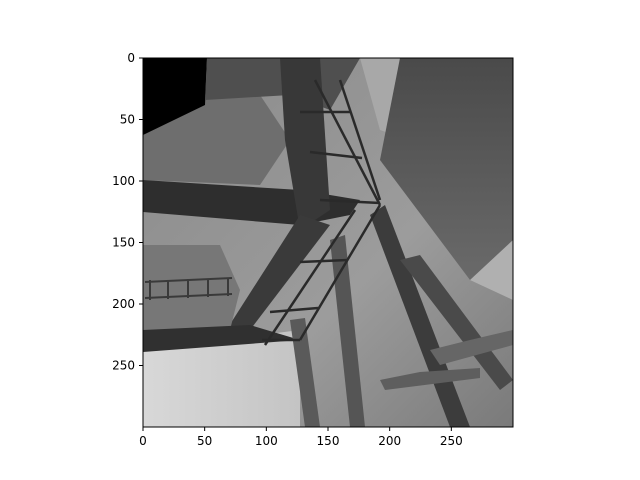 Image resolution: width=640 pixels, height=480 pixels. What do you see at coordinates (451, 441) in the screenshot?
I see `x-tick-label: 250` at bounding box center [451, 441].